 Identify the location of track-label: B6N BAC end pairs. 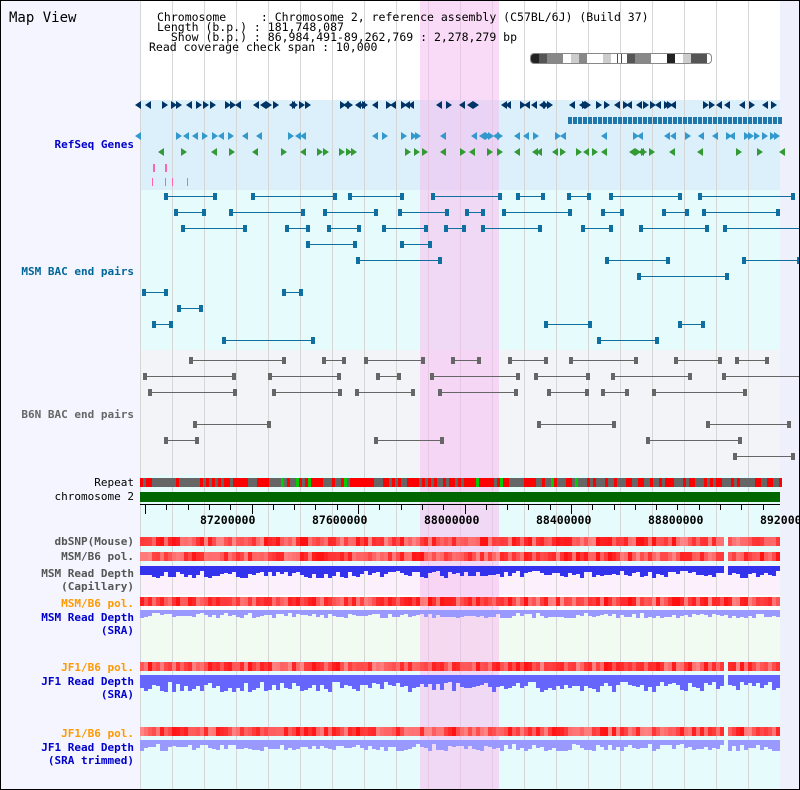
(77, 414).